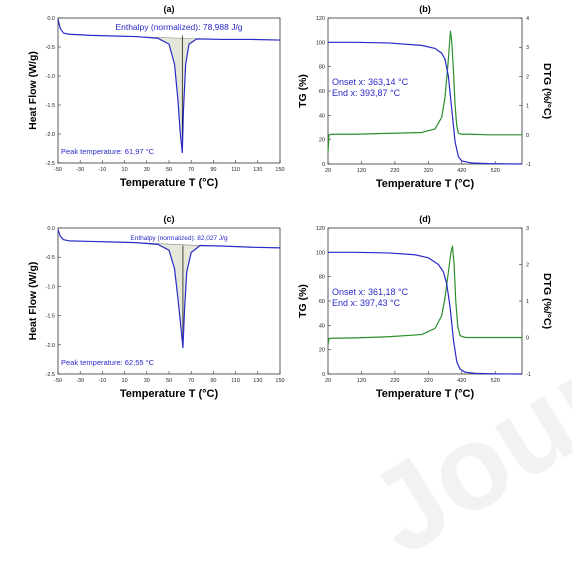  Describe the element at coordinates (108, 362) in the screenshot. I see `peak-temperature-annotation: Peak temperature: 62,55 °C` at that location.